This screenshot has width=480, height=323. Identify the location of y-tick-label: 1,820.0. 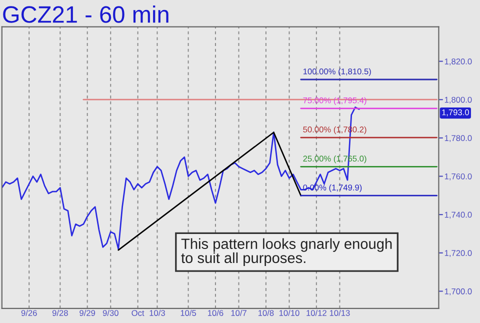
(458, 62).